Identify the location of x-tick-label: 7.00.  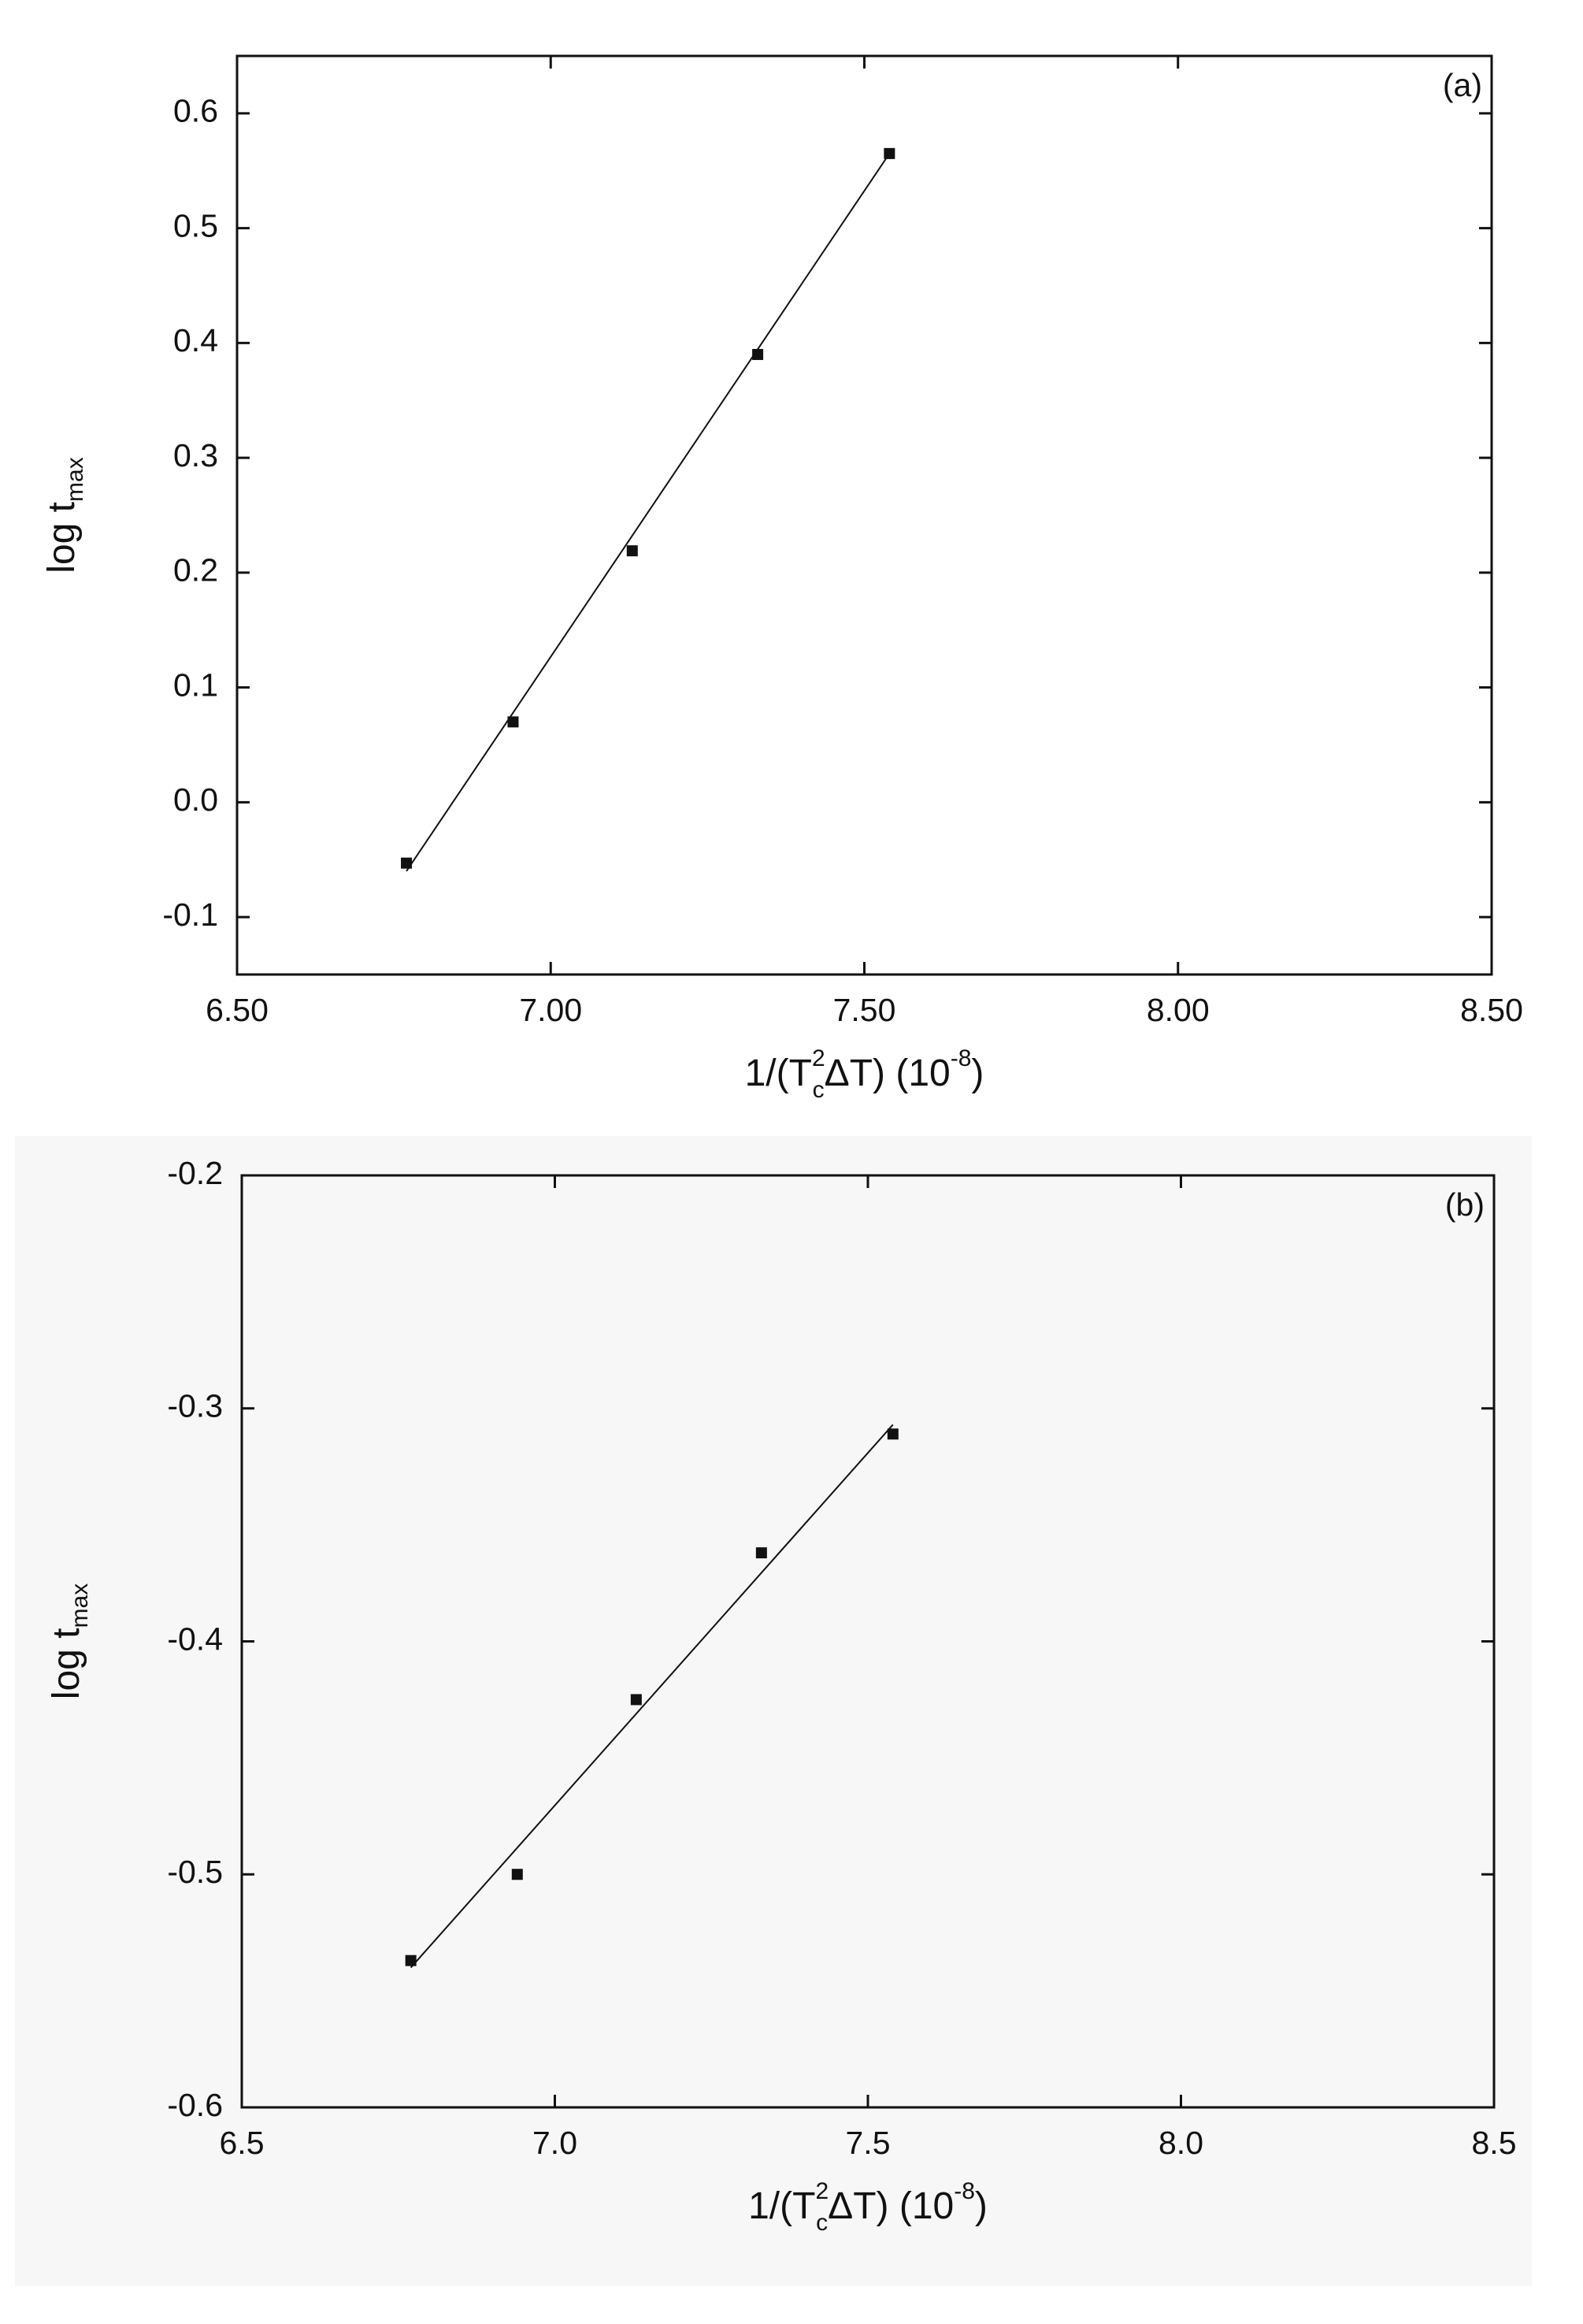
(550, 1010).